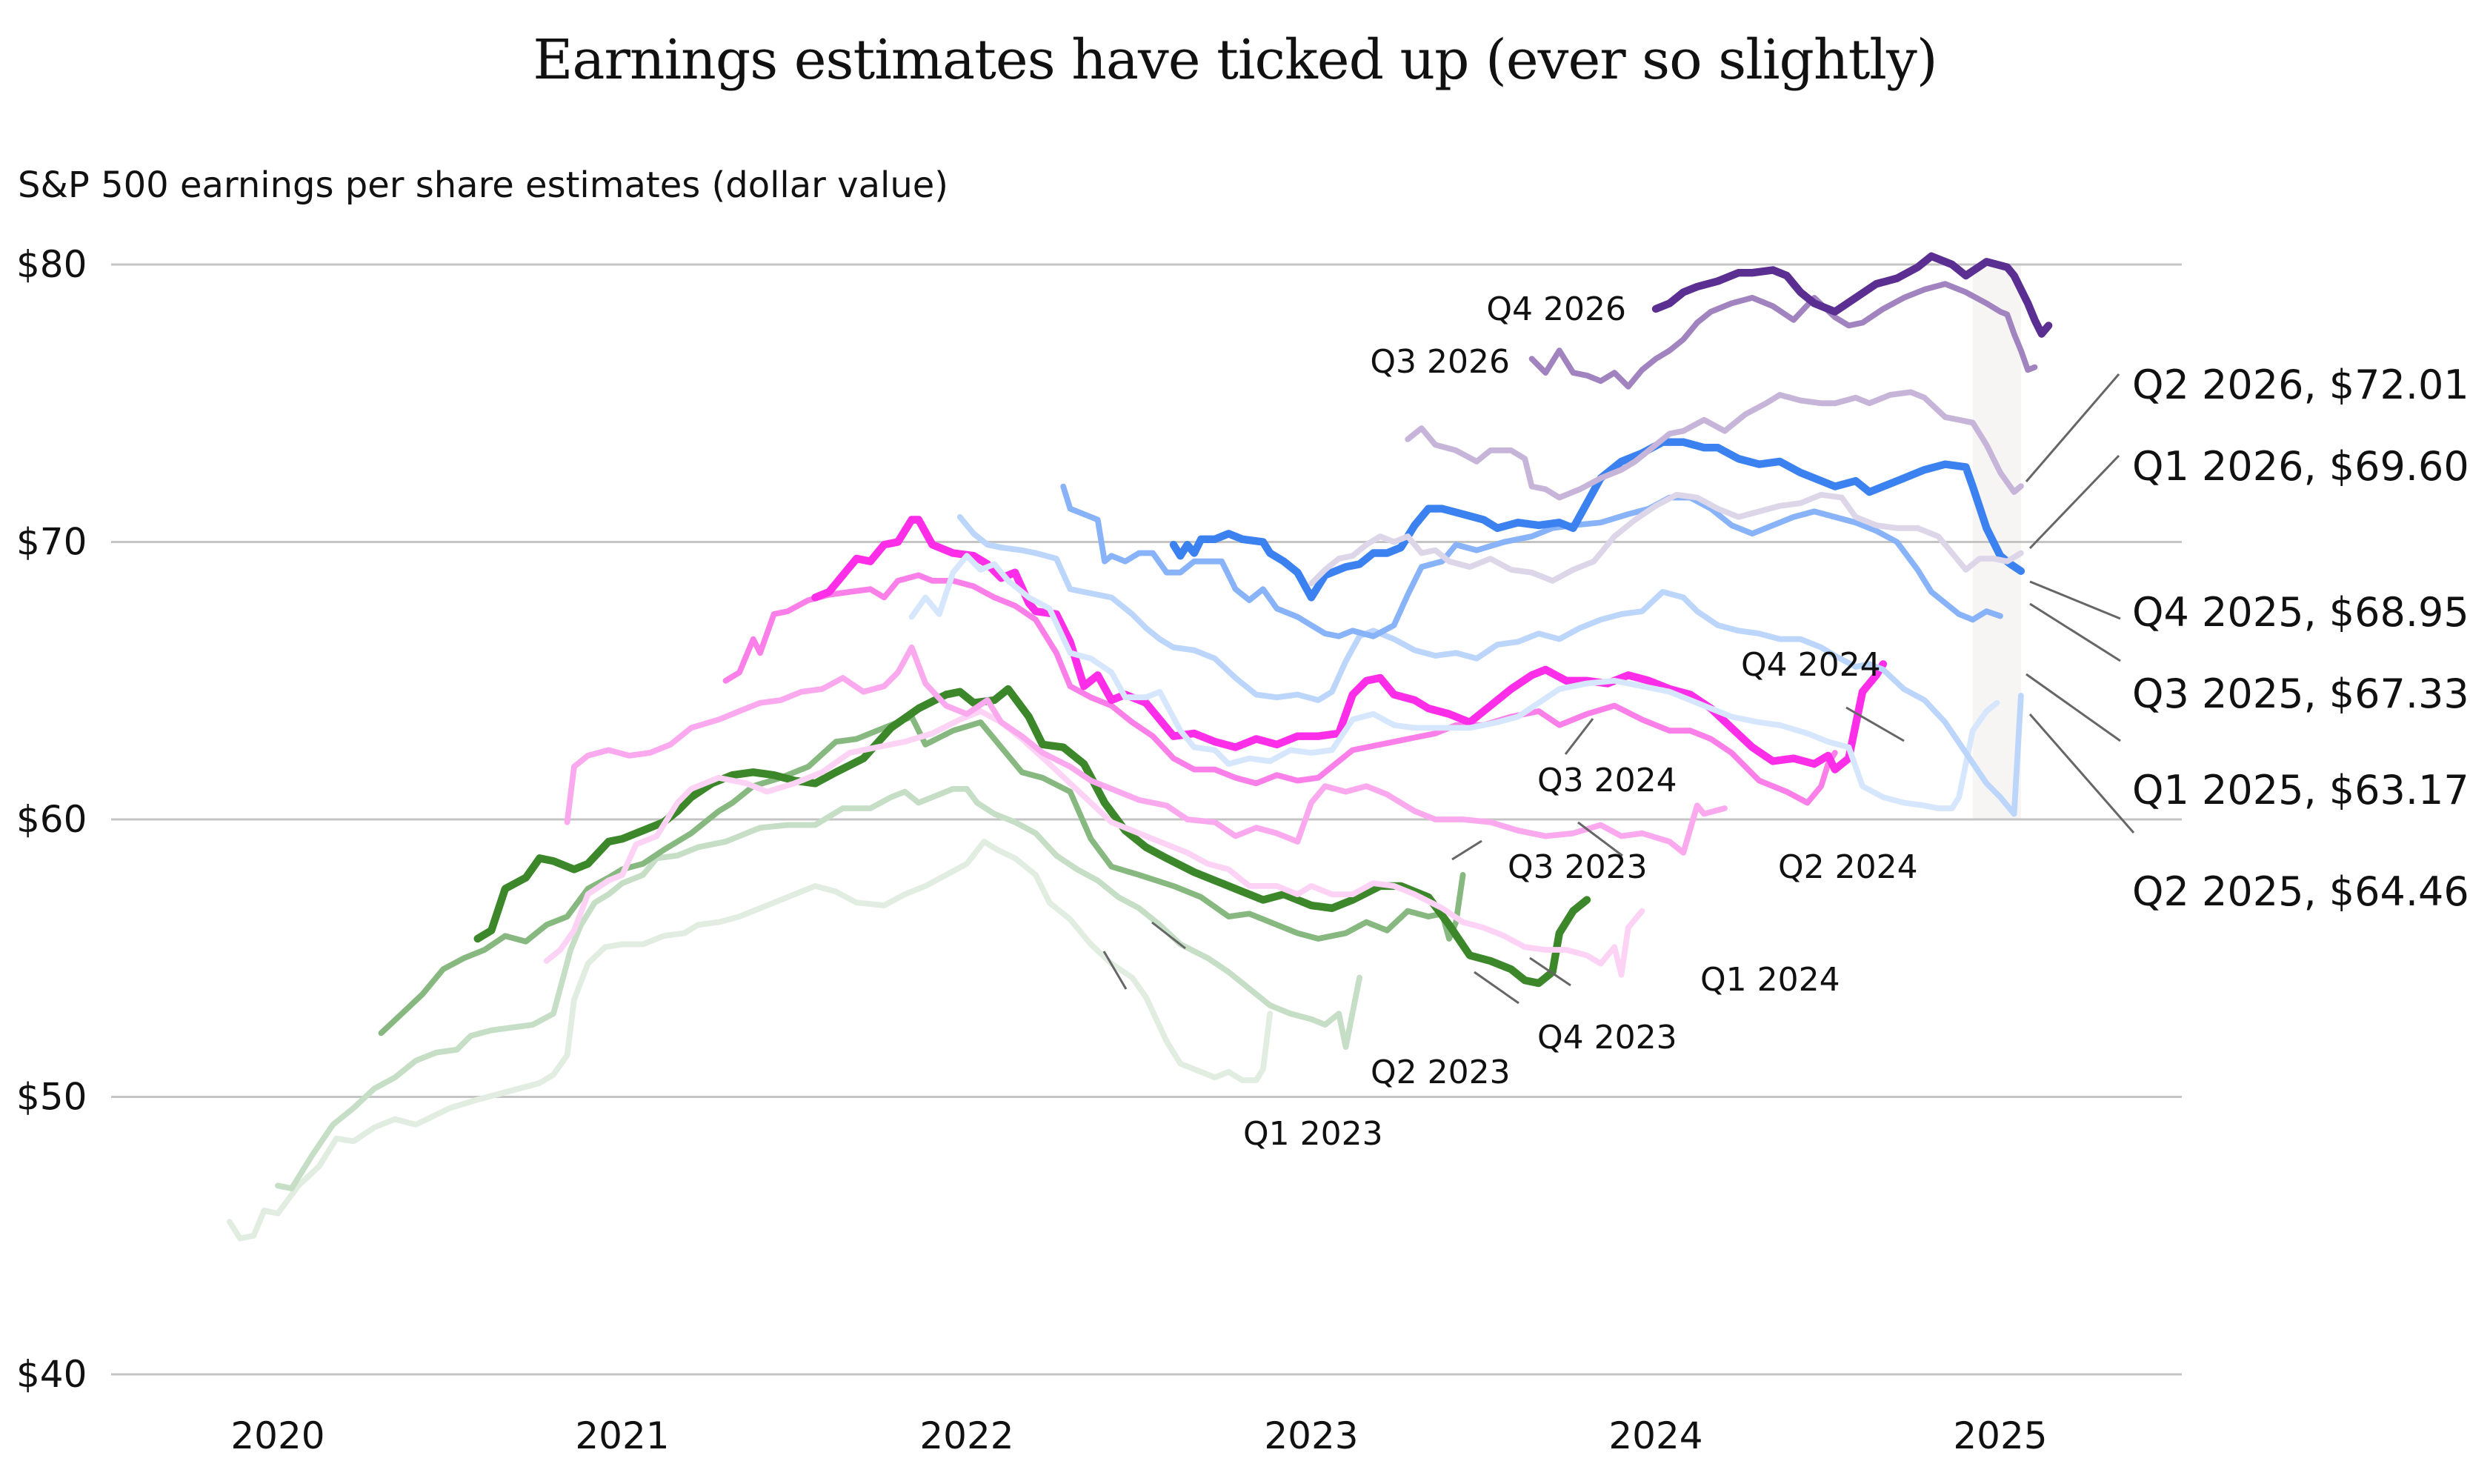  What do you see at coordinates (1607, 1038) in the screenshot?
I see `annotation-q4-2023: Q4 2023` at bounding box center [1607, 1038].